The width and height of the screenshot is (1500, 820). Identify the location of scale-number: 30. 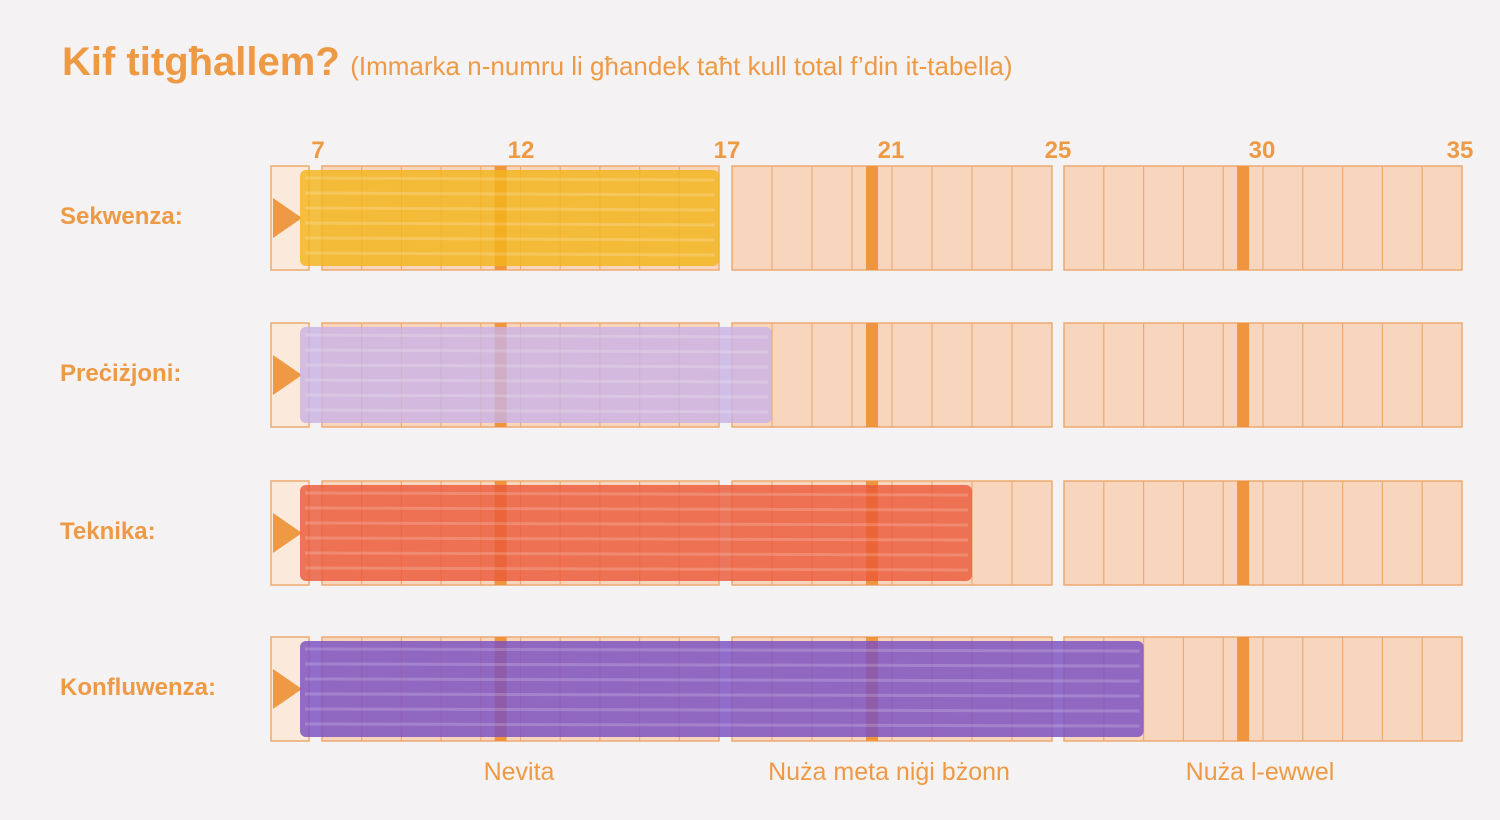
(1262, 150).